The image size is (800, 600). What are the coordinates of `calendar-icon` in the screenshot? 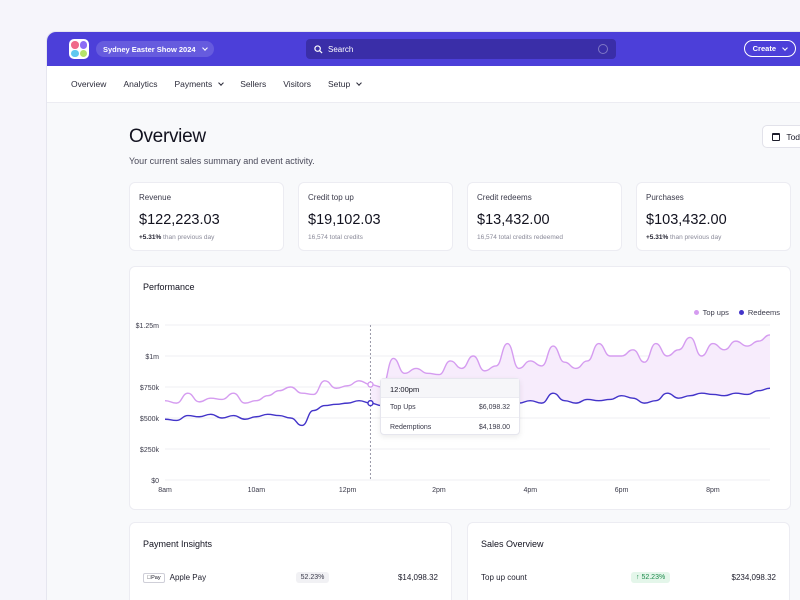 It's located at (776, 136).